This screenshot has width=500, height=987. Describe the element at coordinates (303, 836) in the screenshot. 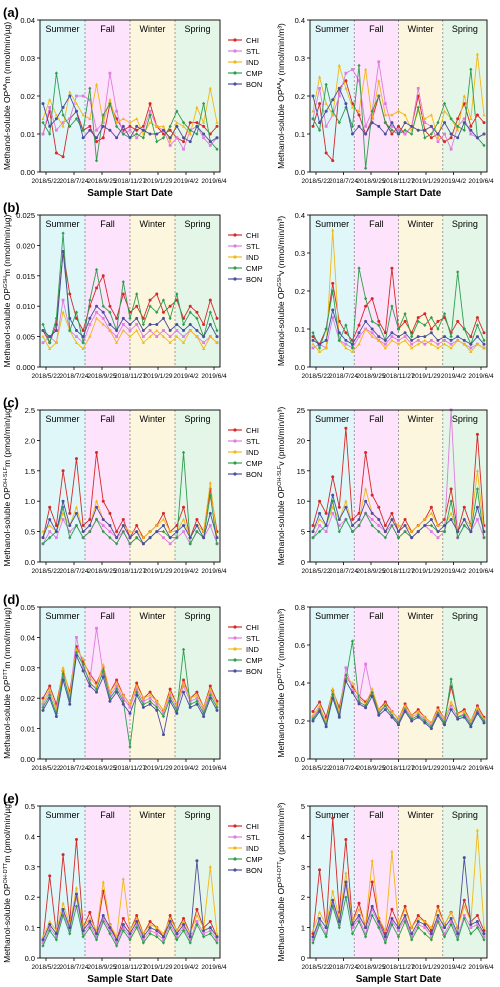

I see `y-tick-label: 4` at that location.